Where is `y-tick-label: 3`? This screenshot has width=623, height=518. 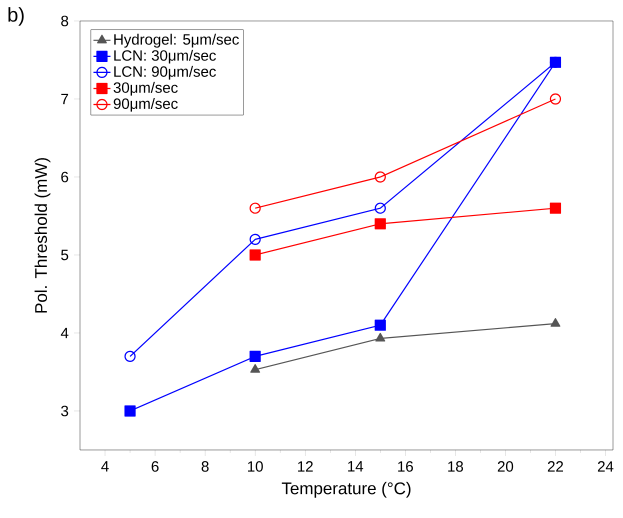 y-tick-label: 3 is located at coordinates (64, 411).